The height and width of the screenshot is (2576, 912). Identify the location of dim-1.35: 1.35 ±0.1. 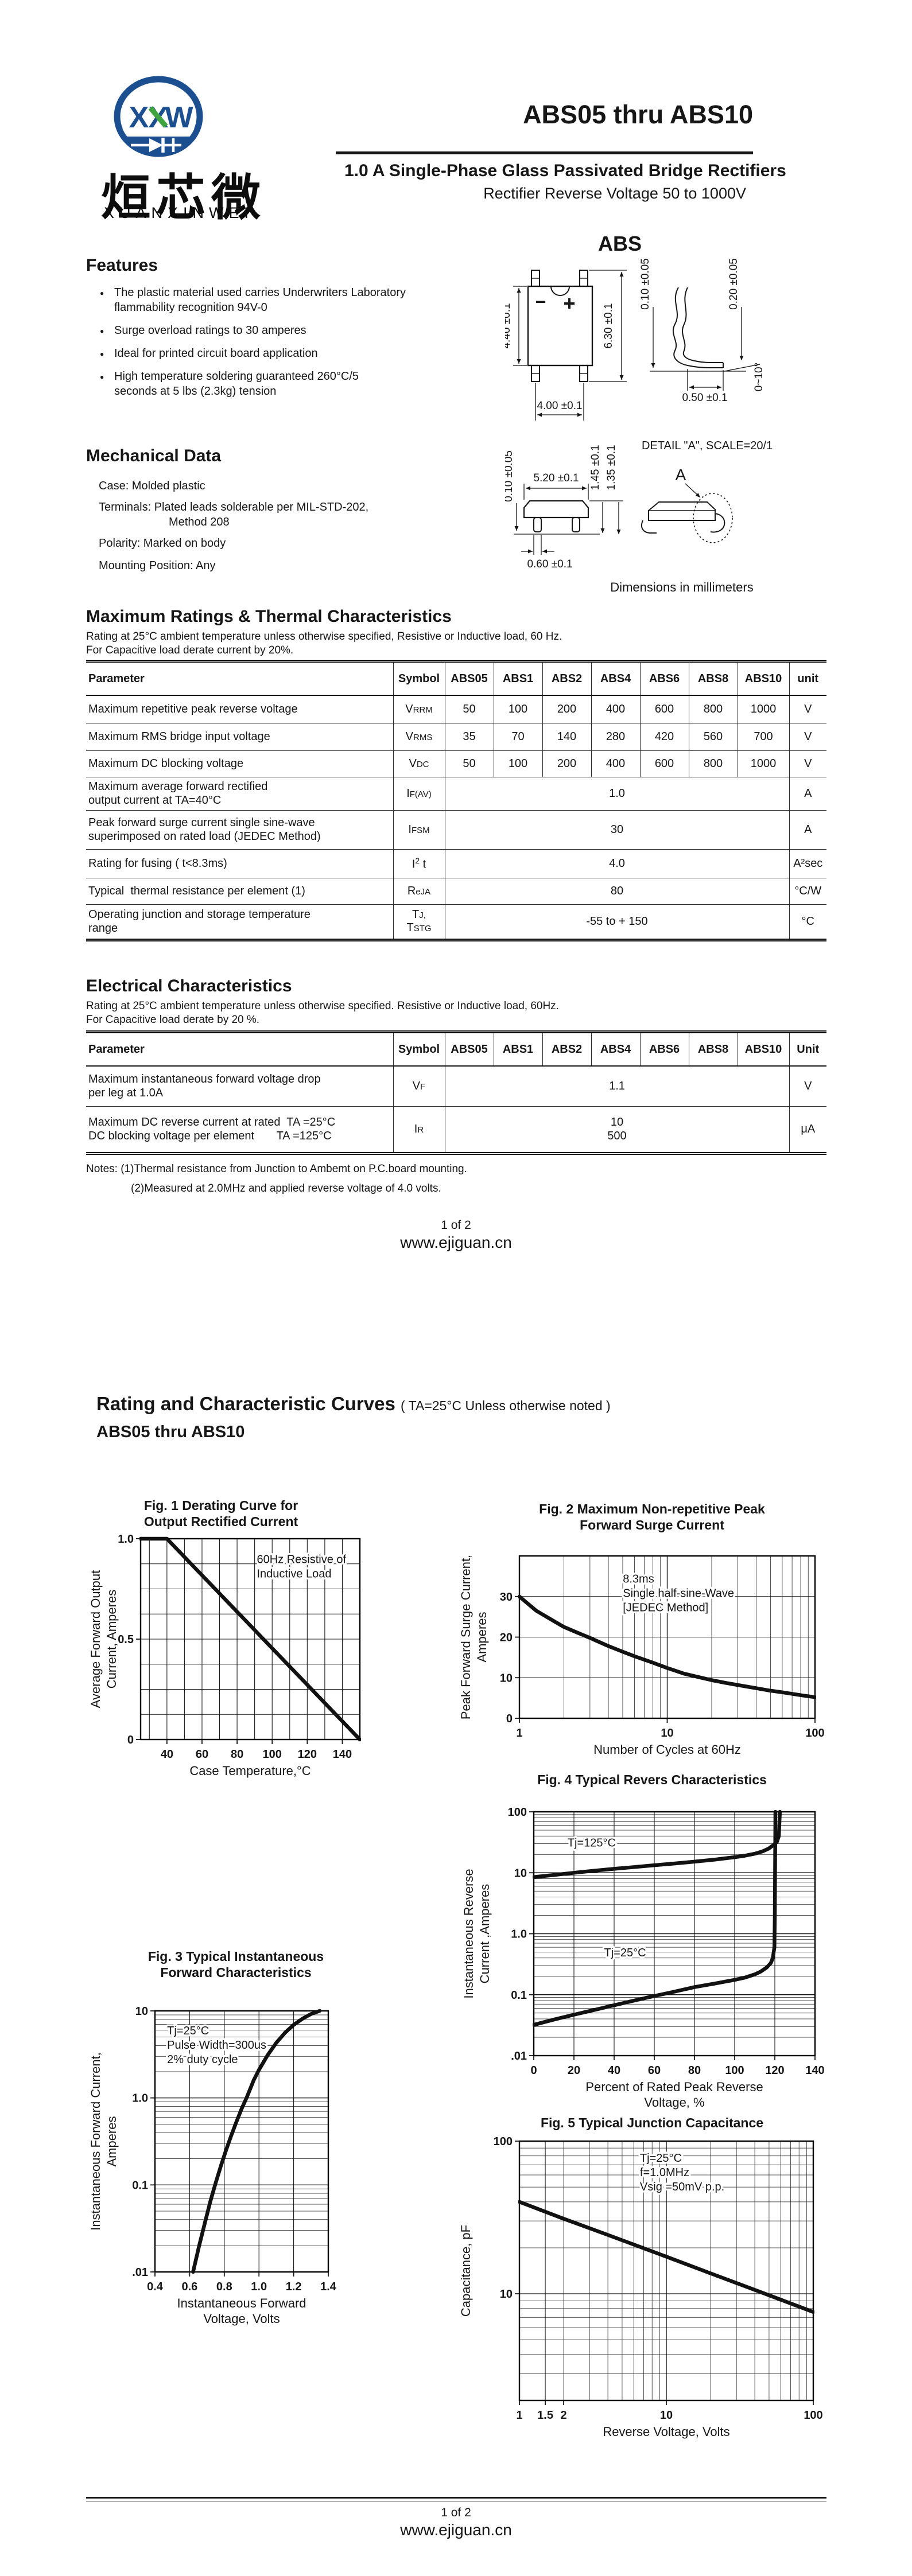
(612, 467).